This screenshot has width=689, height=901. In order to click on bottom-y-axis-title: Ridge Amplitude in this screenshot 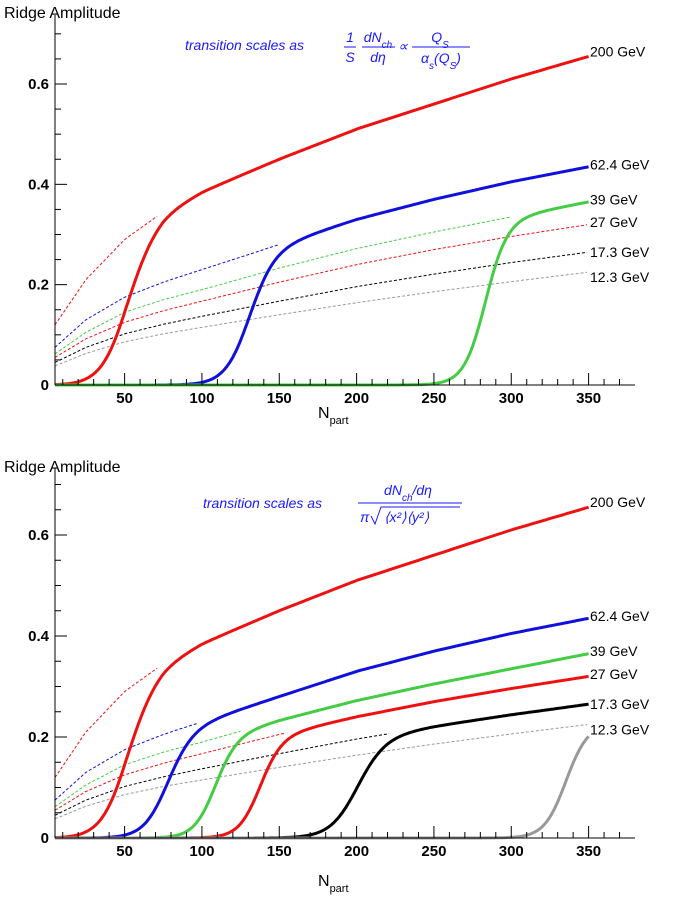, I will do `click(62, 467)`.